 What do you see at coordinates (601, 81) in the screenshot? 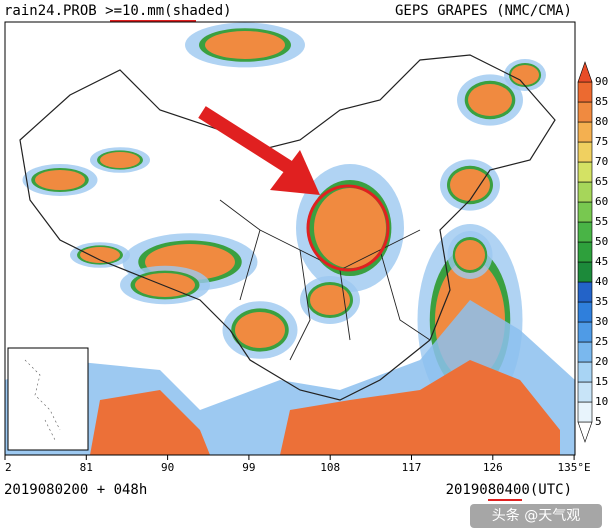
I see `colorbar-label: 90` at bounding box center [601, 81].